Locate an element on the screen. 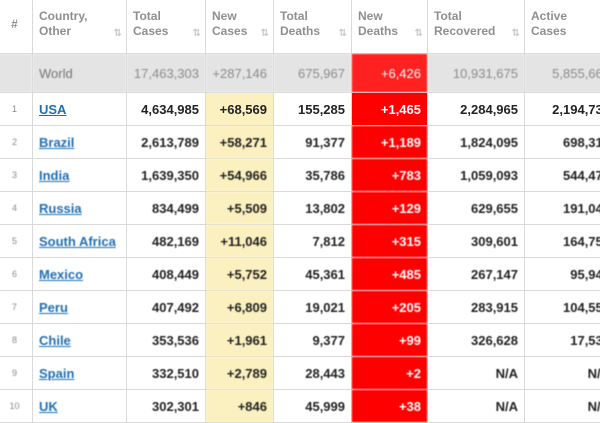  rank-cell: 2 is located at coordinates (16, 142).